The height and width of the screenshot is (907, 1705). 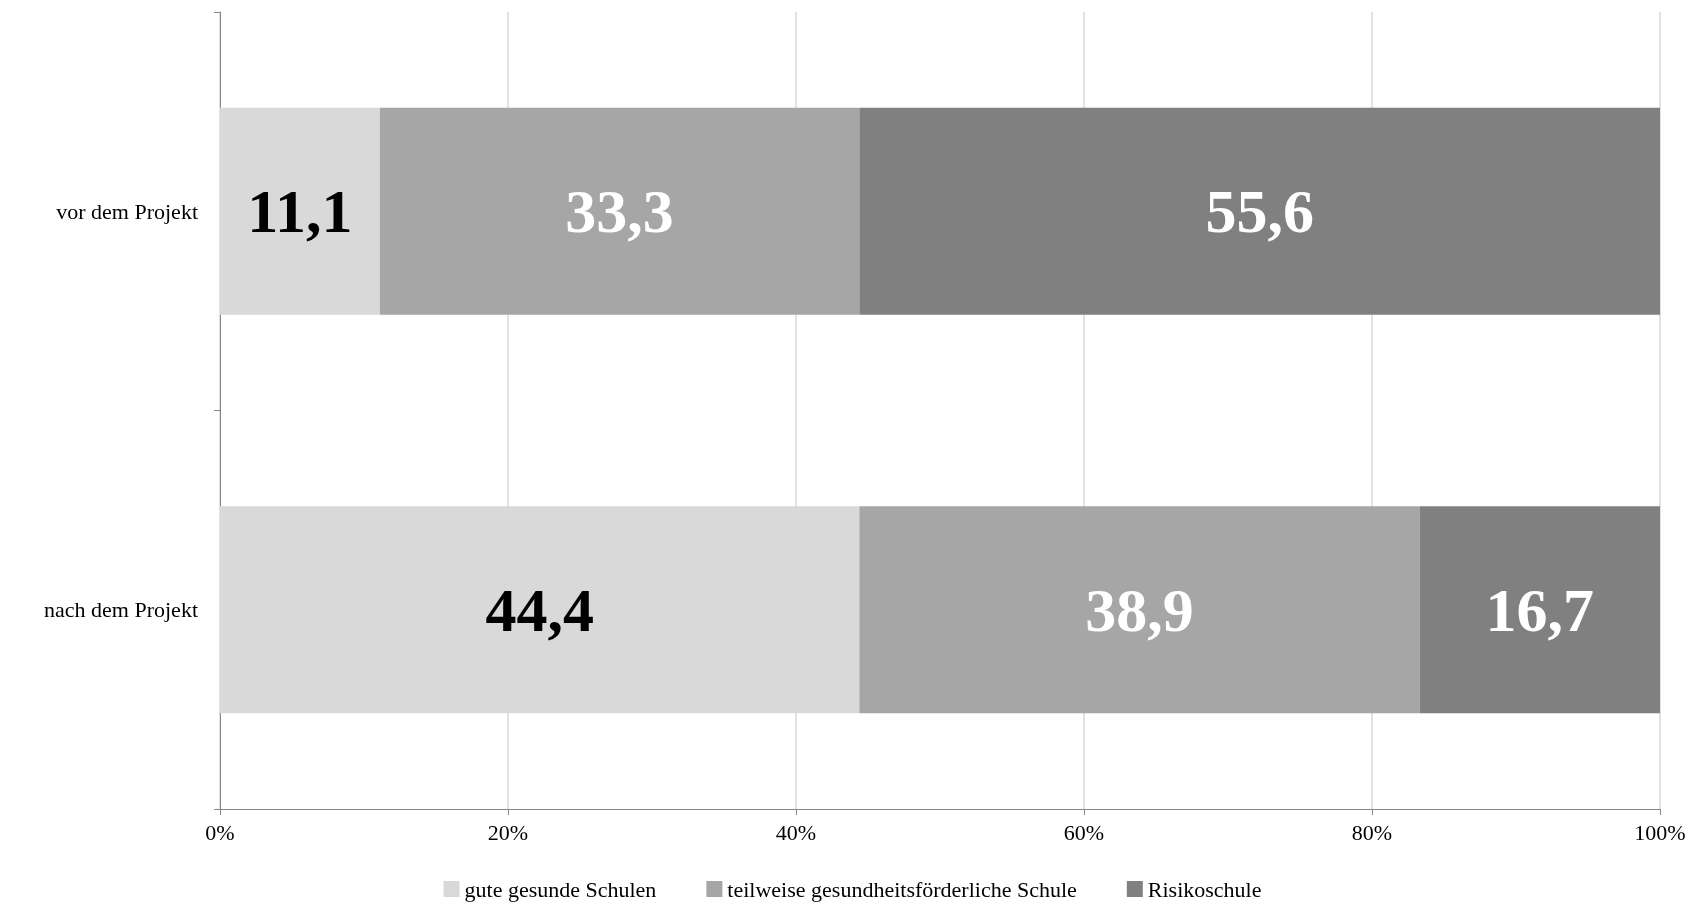 I want to click on legend-label: Risikoschule, so click(x=1204, y=889).